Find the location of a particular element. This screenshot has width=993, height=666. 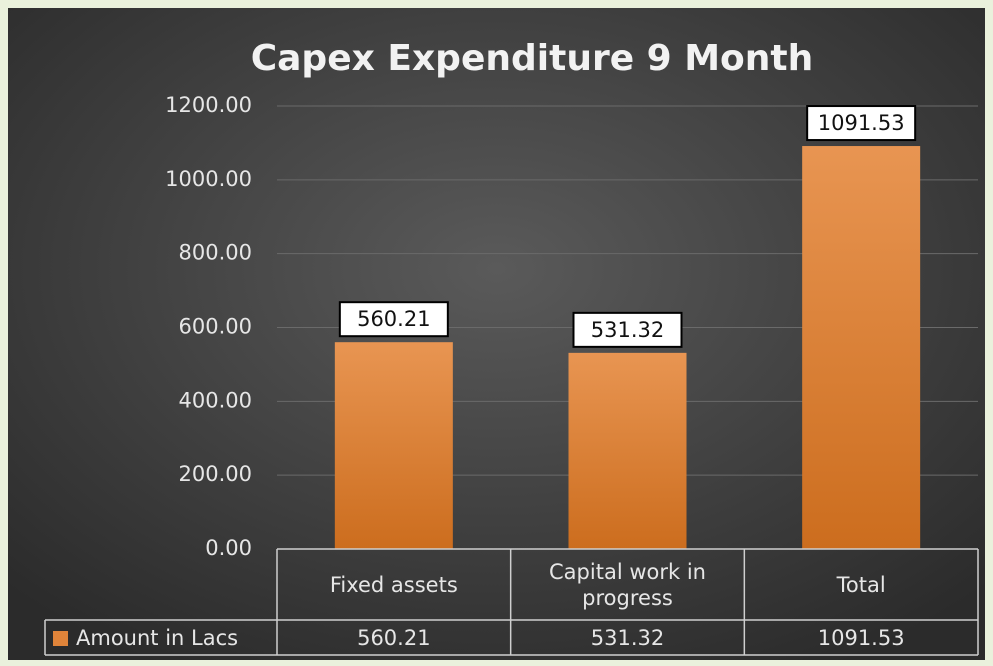

data-label: 531.32 is located at coordinates (627, 330).